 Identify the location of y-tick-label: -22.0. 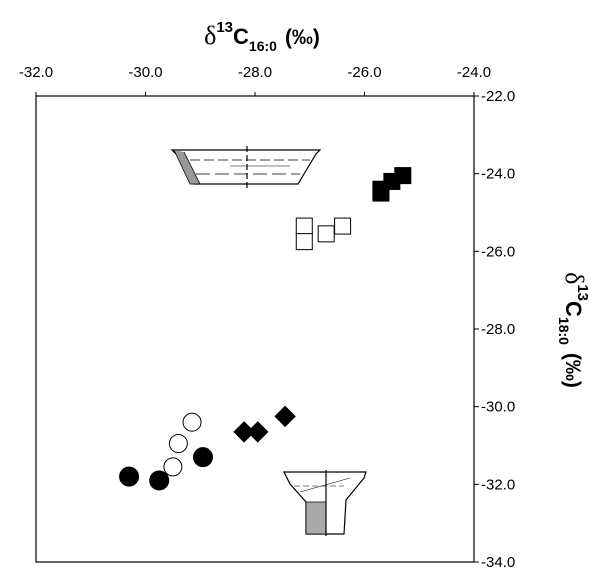
(498, 96).